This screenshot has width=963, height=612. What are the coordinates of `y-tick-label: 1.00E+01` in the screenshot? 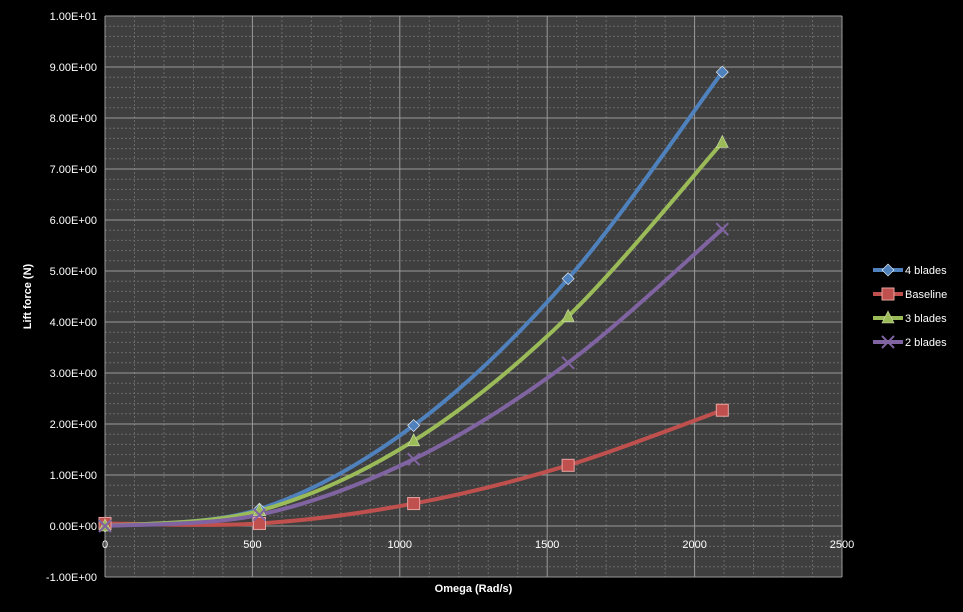 It's located at (73, 17).